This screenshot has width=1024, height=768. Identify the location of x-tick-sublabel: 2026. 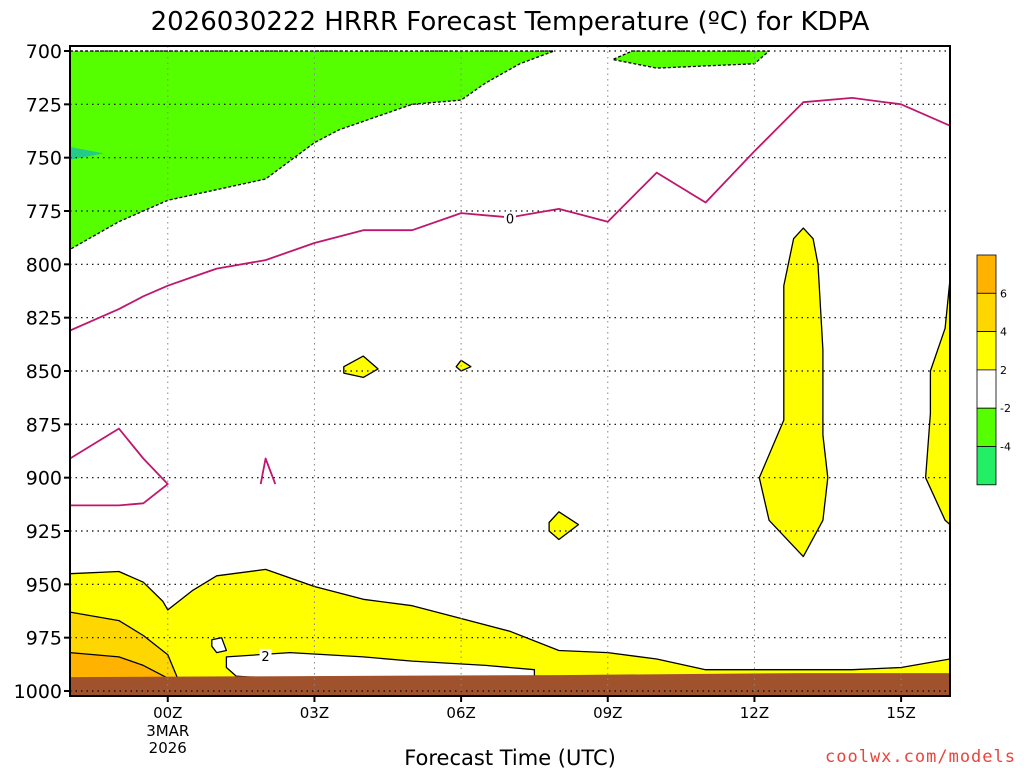
(168, 748).